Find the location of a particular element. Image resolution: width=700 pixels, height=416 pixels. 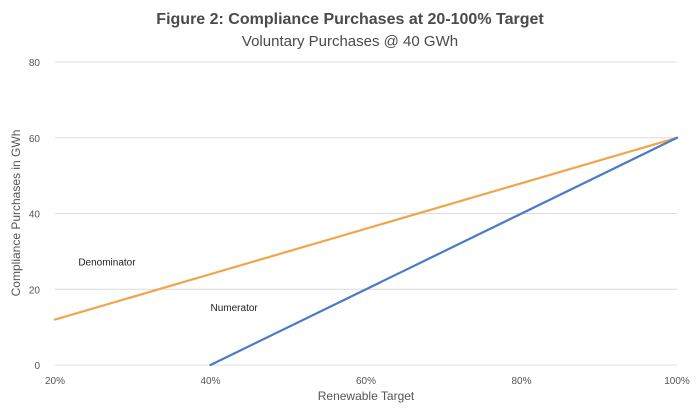

y-tick-label: 40 is located at coordinates (35, 215).